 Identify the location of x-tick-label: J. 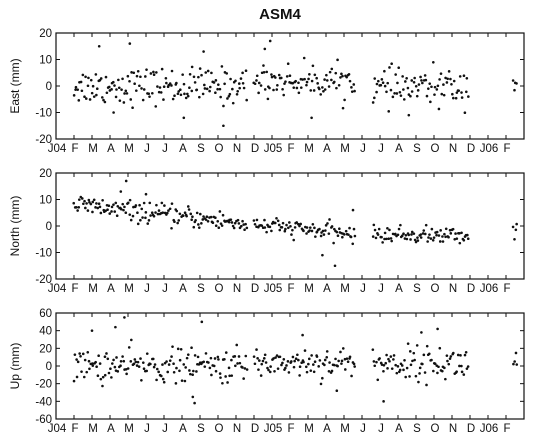
(165, 149).